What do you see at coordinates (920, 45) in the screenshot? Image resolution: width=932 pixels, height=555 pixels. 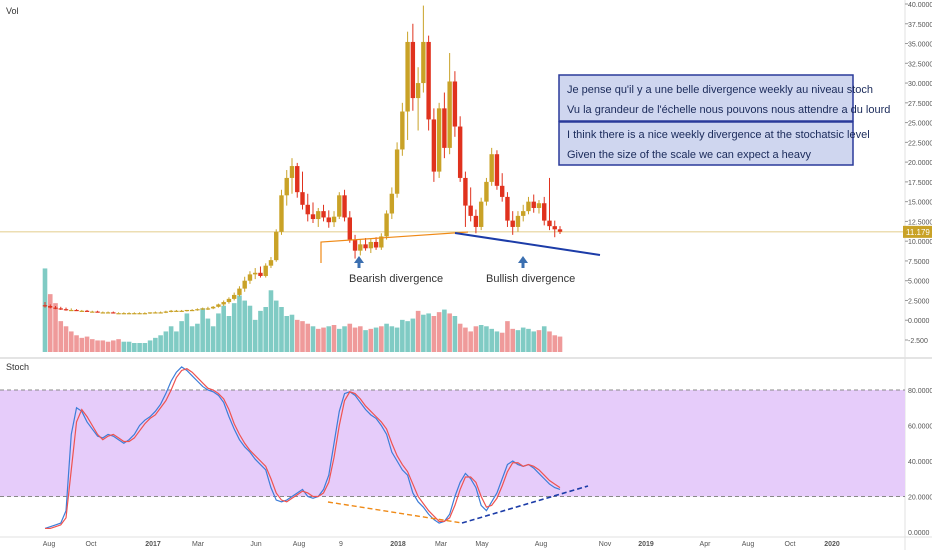 I see `price-tick-label: 35.0000` at bounding box center [920, 45].